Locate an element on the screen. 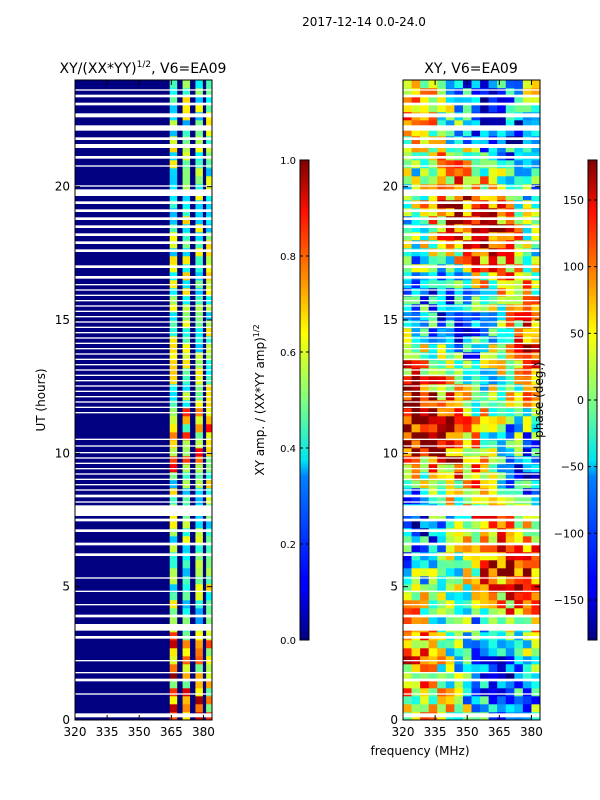 The width and height of the screenshot is (600, 800). panel-ratio-title-exp: 1/2 is located at coordinates (144, 65).